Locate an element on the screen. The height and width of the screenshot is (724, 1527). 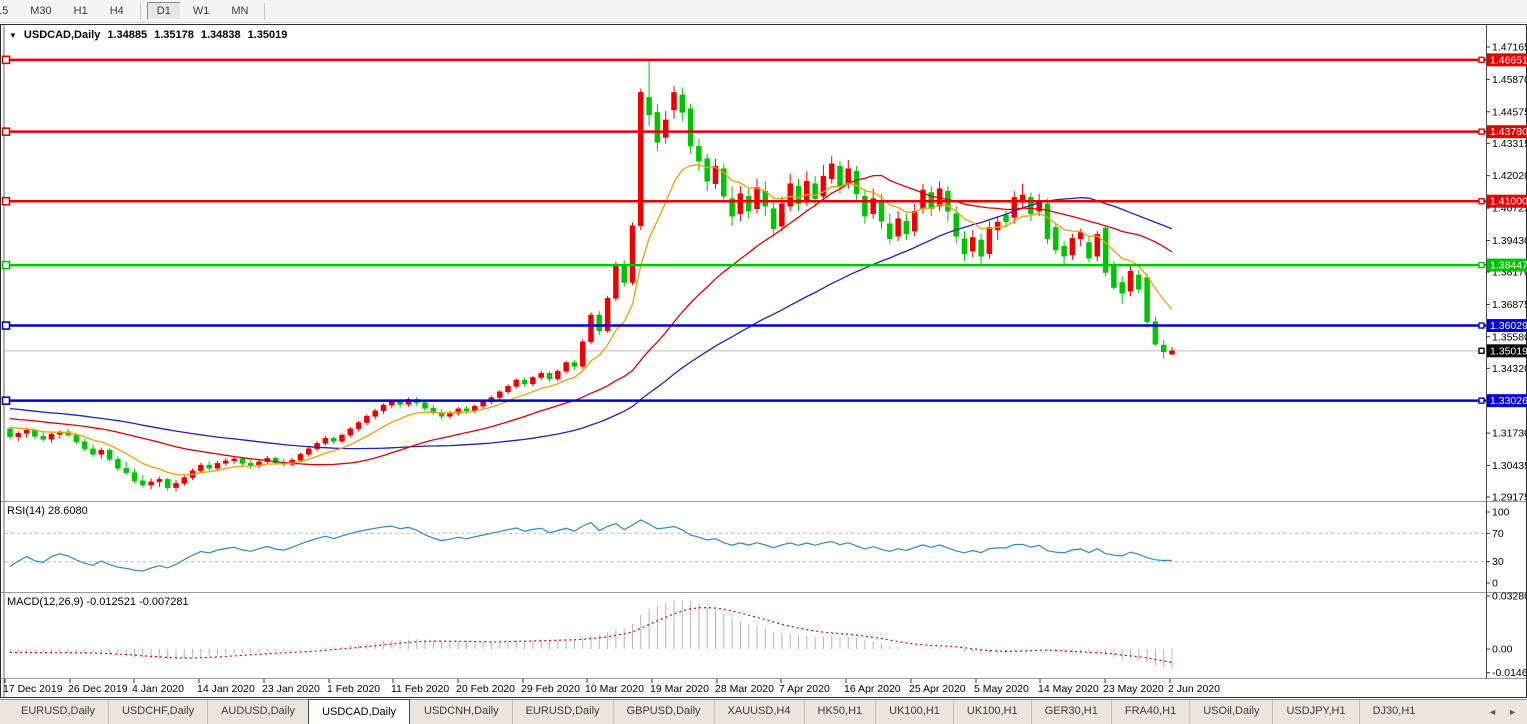
tab-scroll-left-icon: ◄ is located at coordinates (1493, 712).